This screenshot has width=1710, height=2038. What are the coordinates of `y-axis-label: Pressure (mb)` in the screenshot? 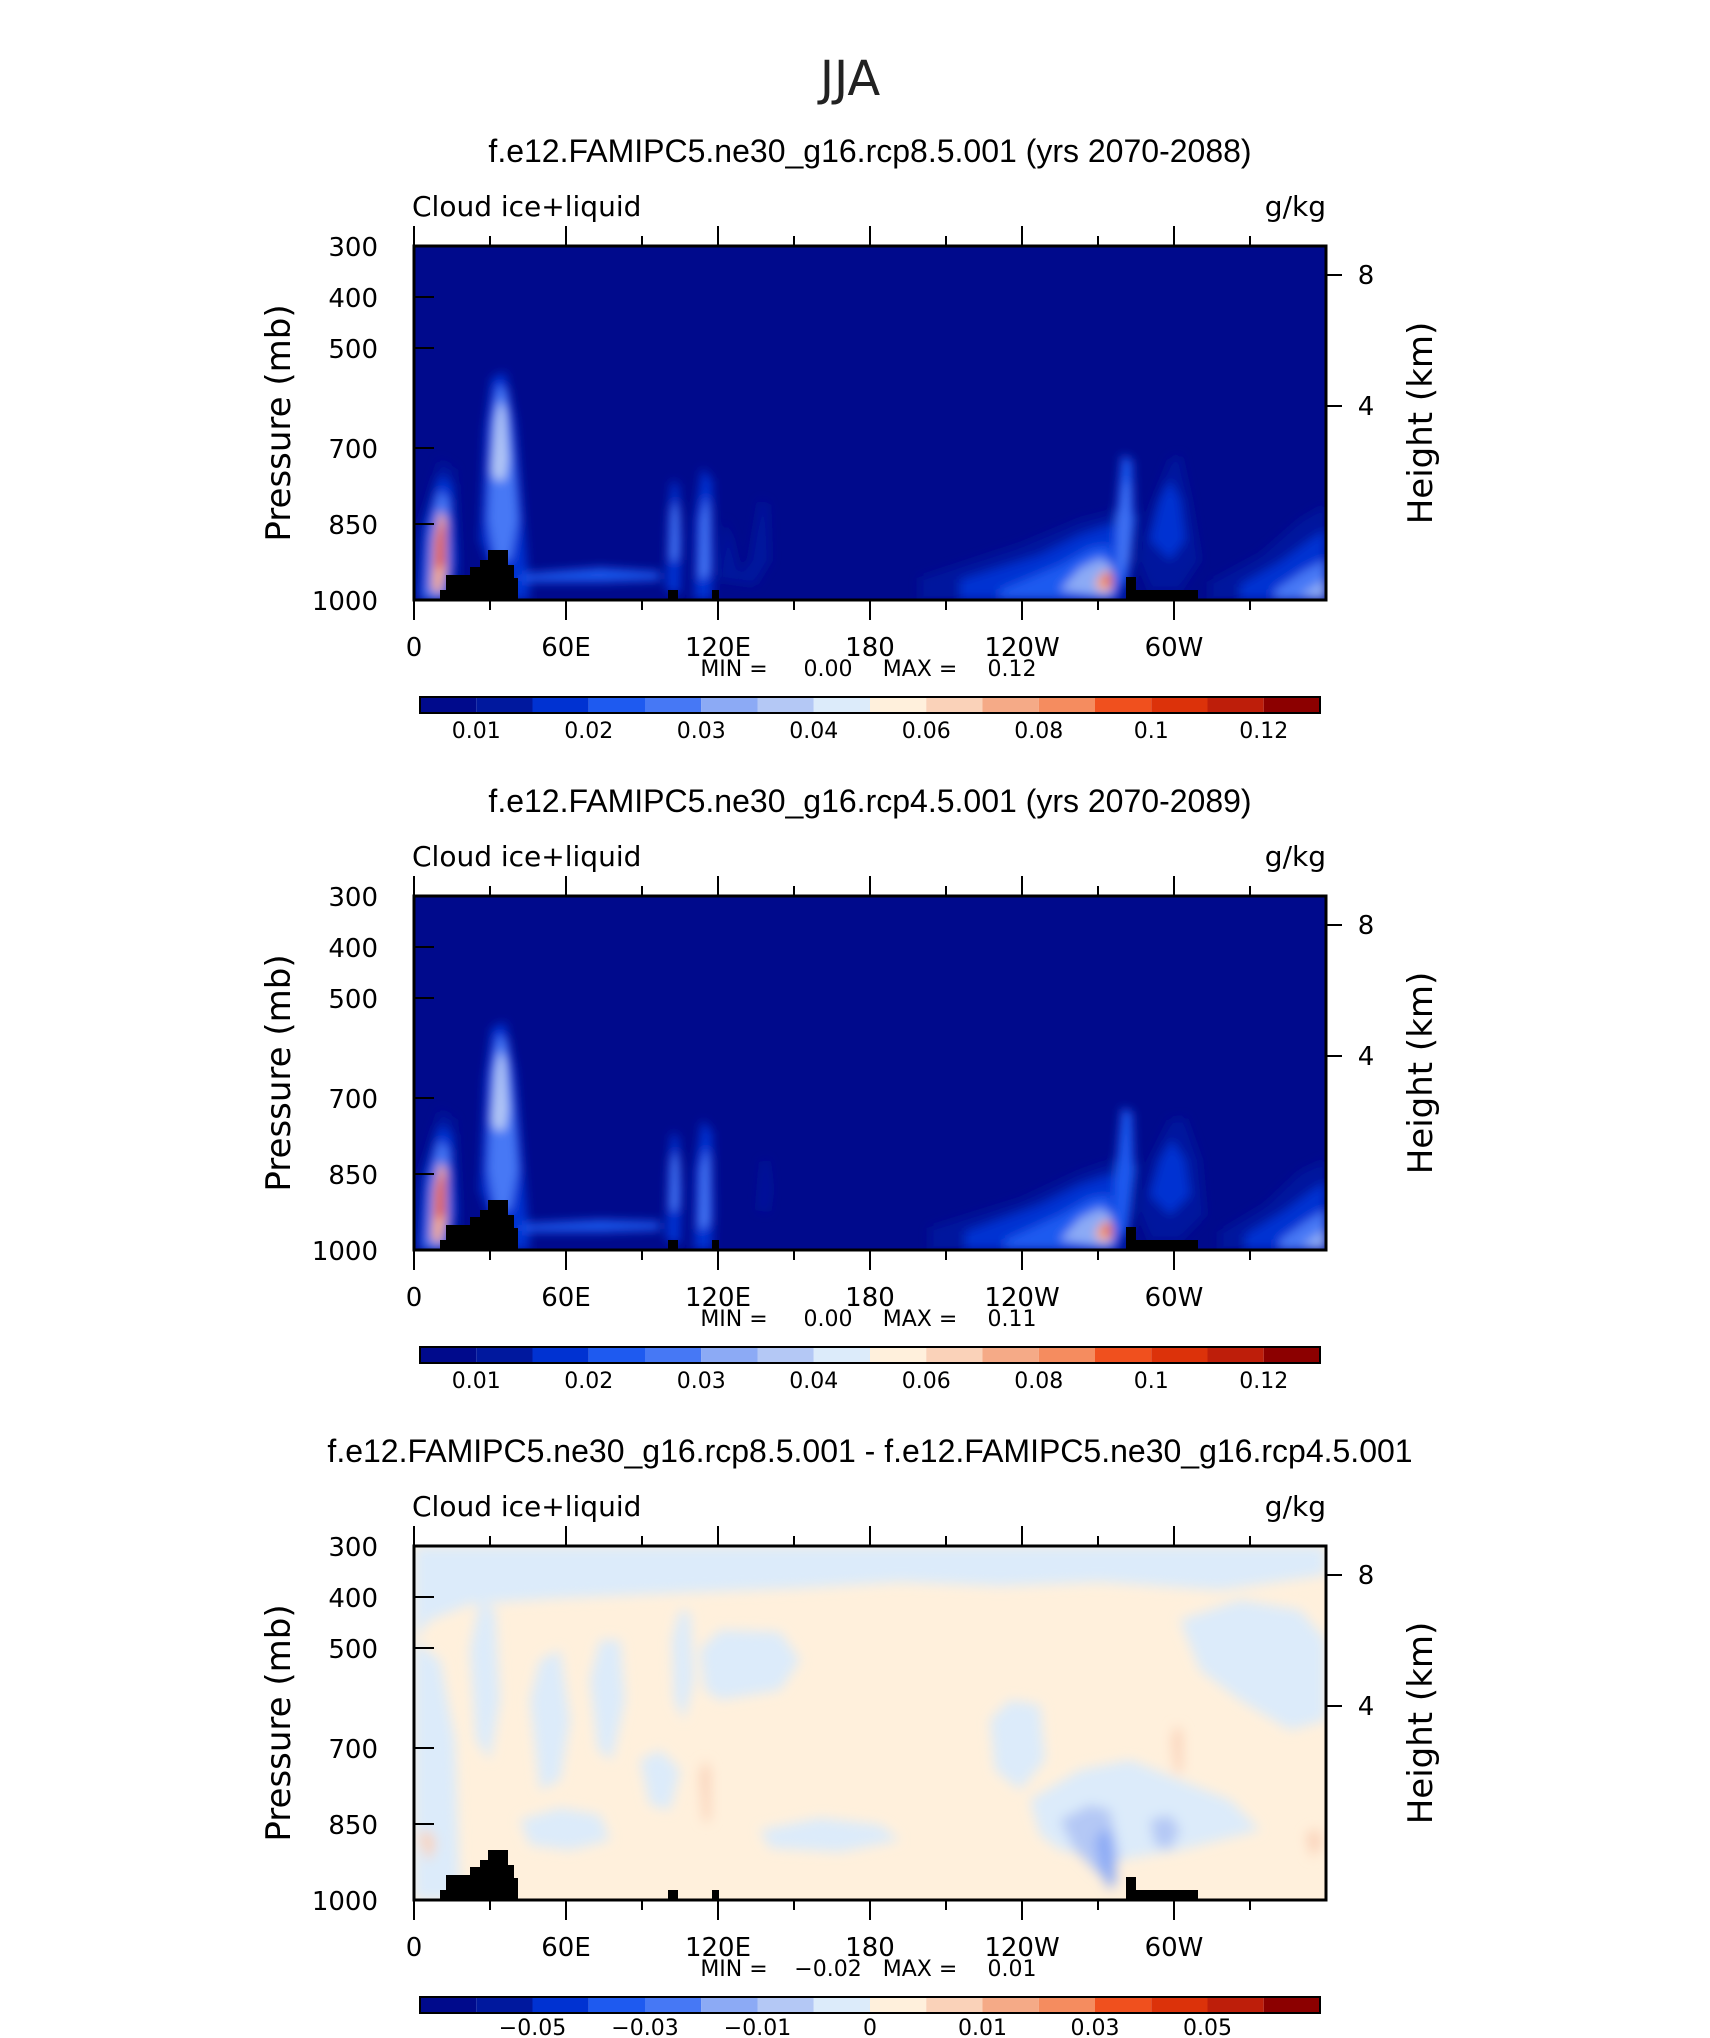 It's located at (279, 422).